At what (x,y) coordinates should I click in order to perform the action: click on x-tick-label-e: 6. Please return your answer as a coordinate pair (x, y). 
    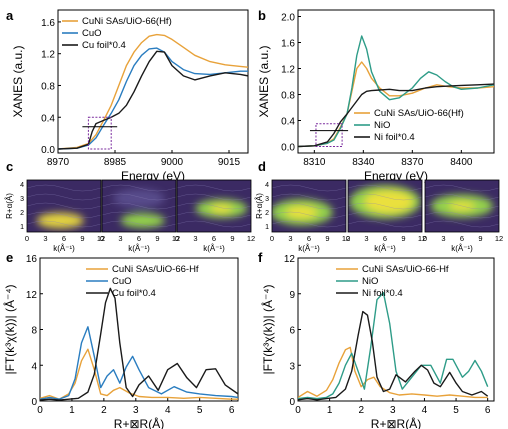
    Looking at the image, I should click on (232, 410).